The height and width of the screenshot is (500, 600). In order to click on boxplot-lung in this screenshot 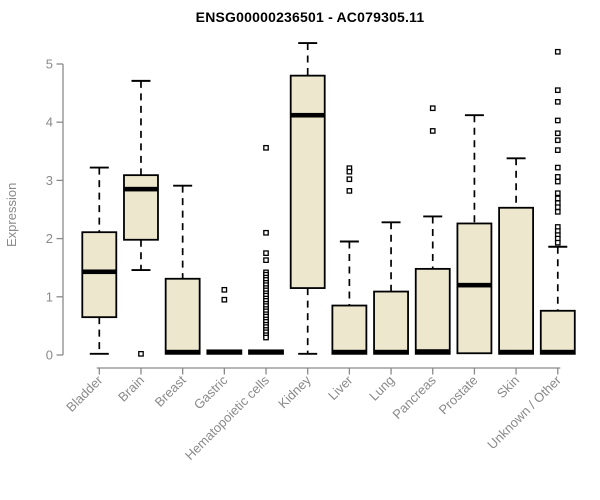, I will do `click(391, 288)`.